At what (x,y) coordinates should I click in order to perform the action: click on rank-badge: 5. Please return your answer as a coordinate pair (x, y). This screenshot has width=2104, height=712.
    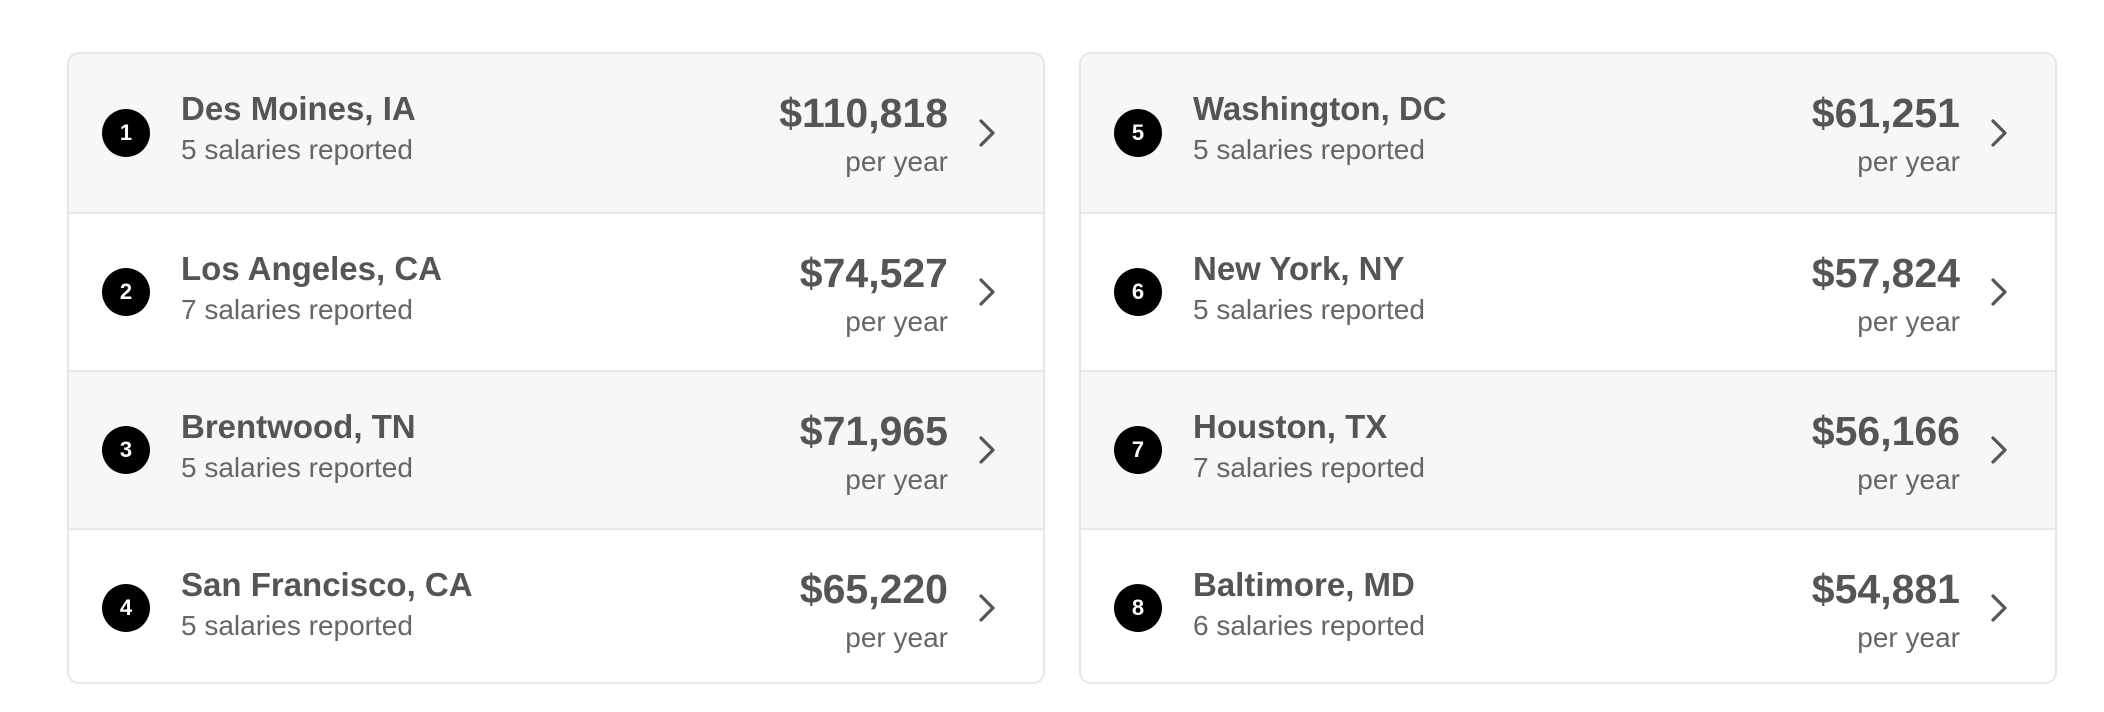
    Looking at the image, I should click on (1138, 133).